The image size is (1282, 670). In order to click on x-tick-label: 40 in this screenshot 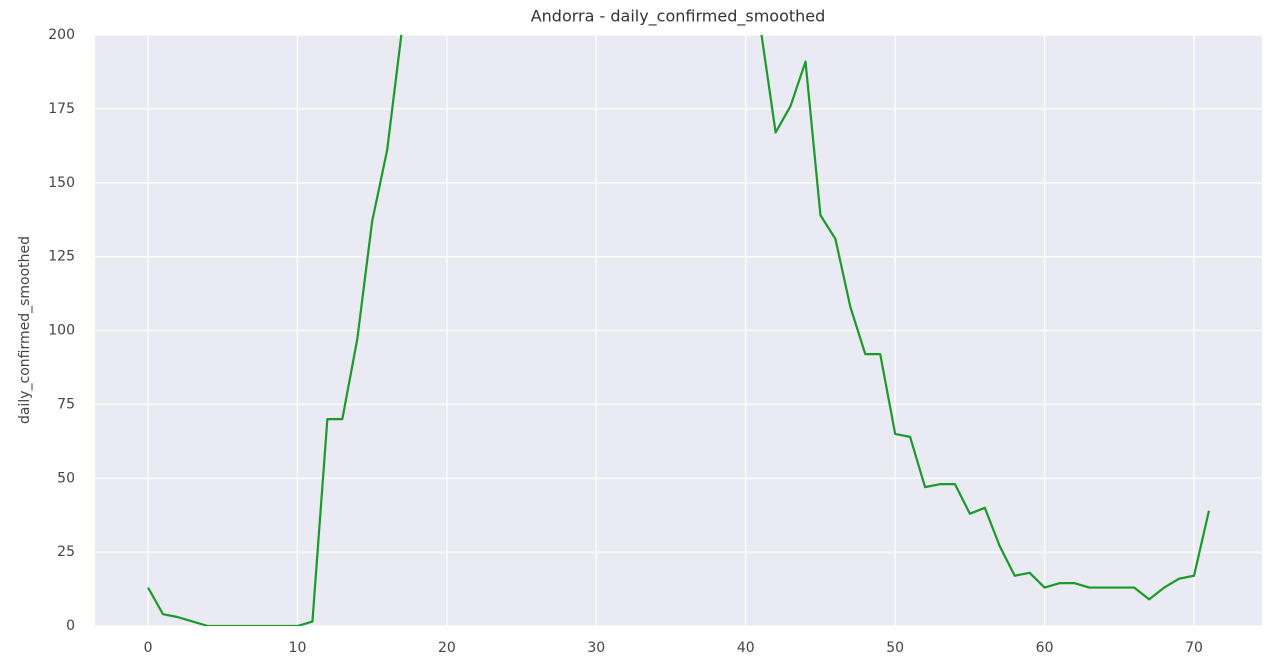, I will do `click(746, 648)`.